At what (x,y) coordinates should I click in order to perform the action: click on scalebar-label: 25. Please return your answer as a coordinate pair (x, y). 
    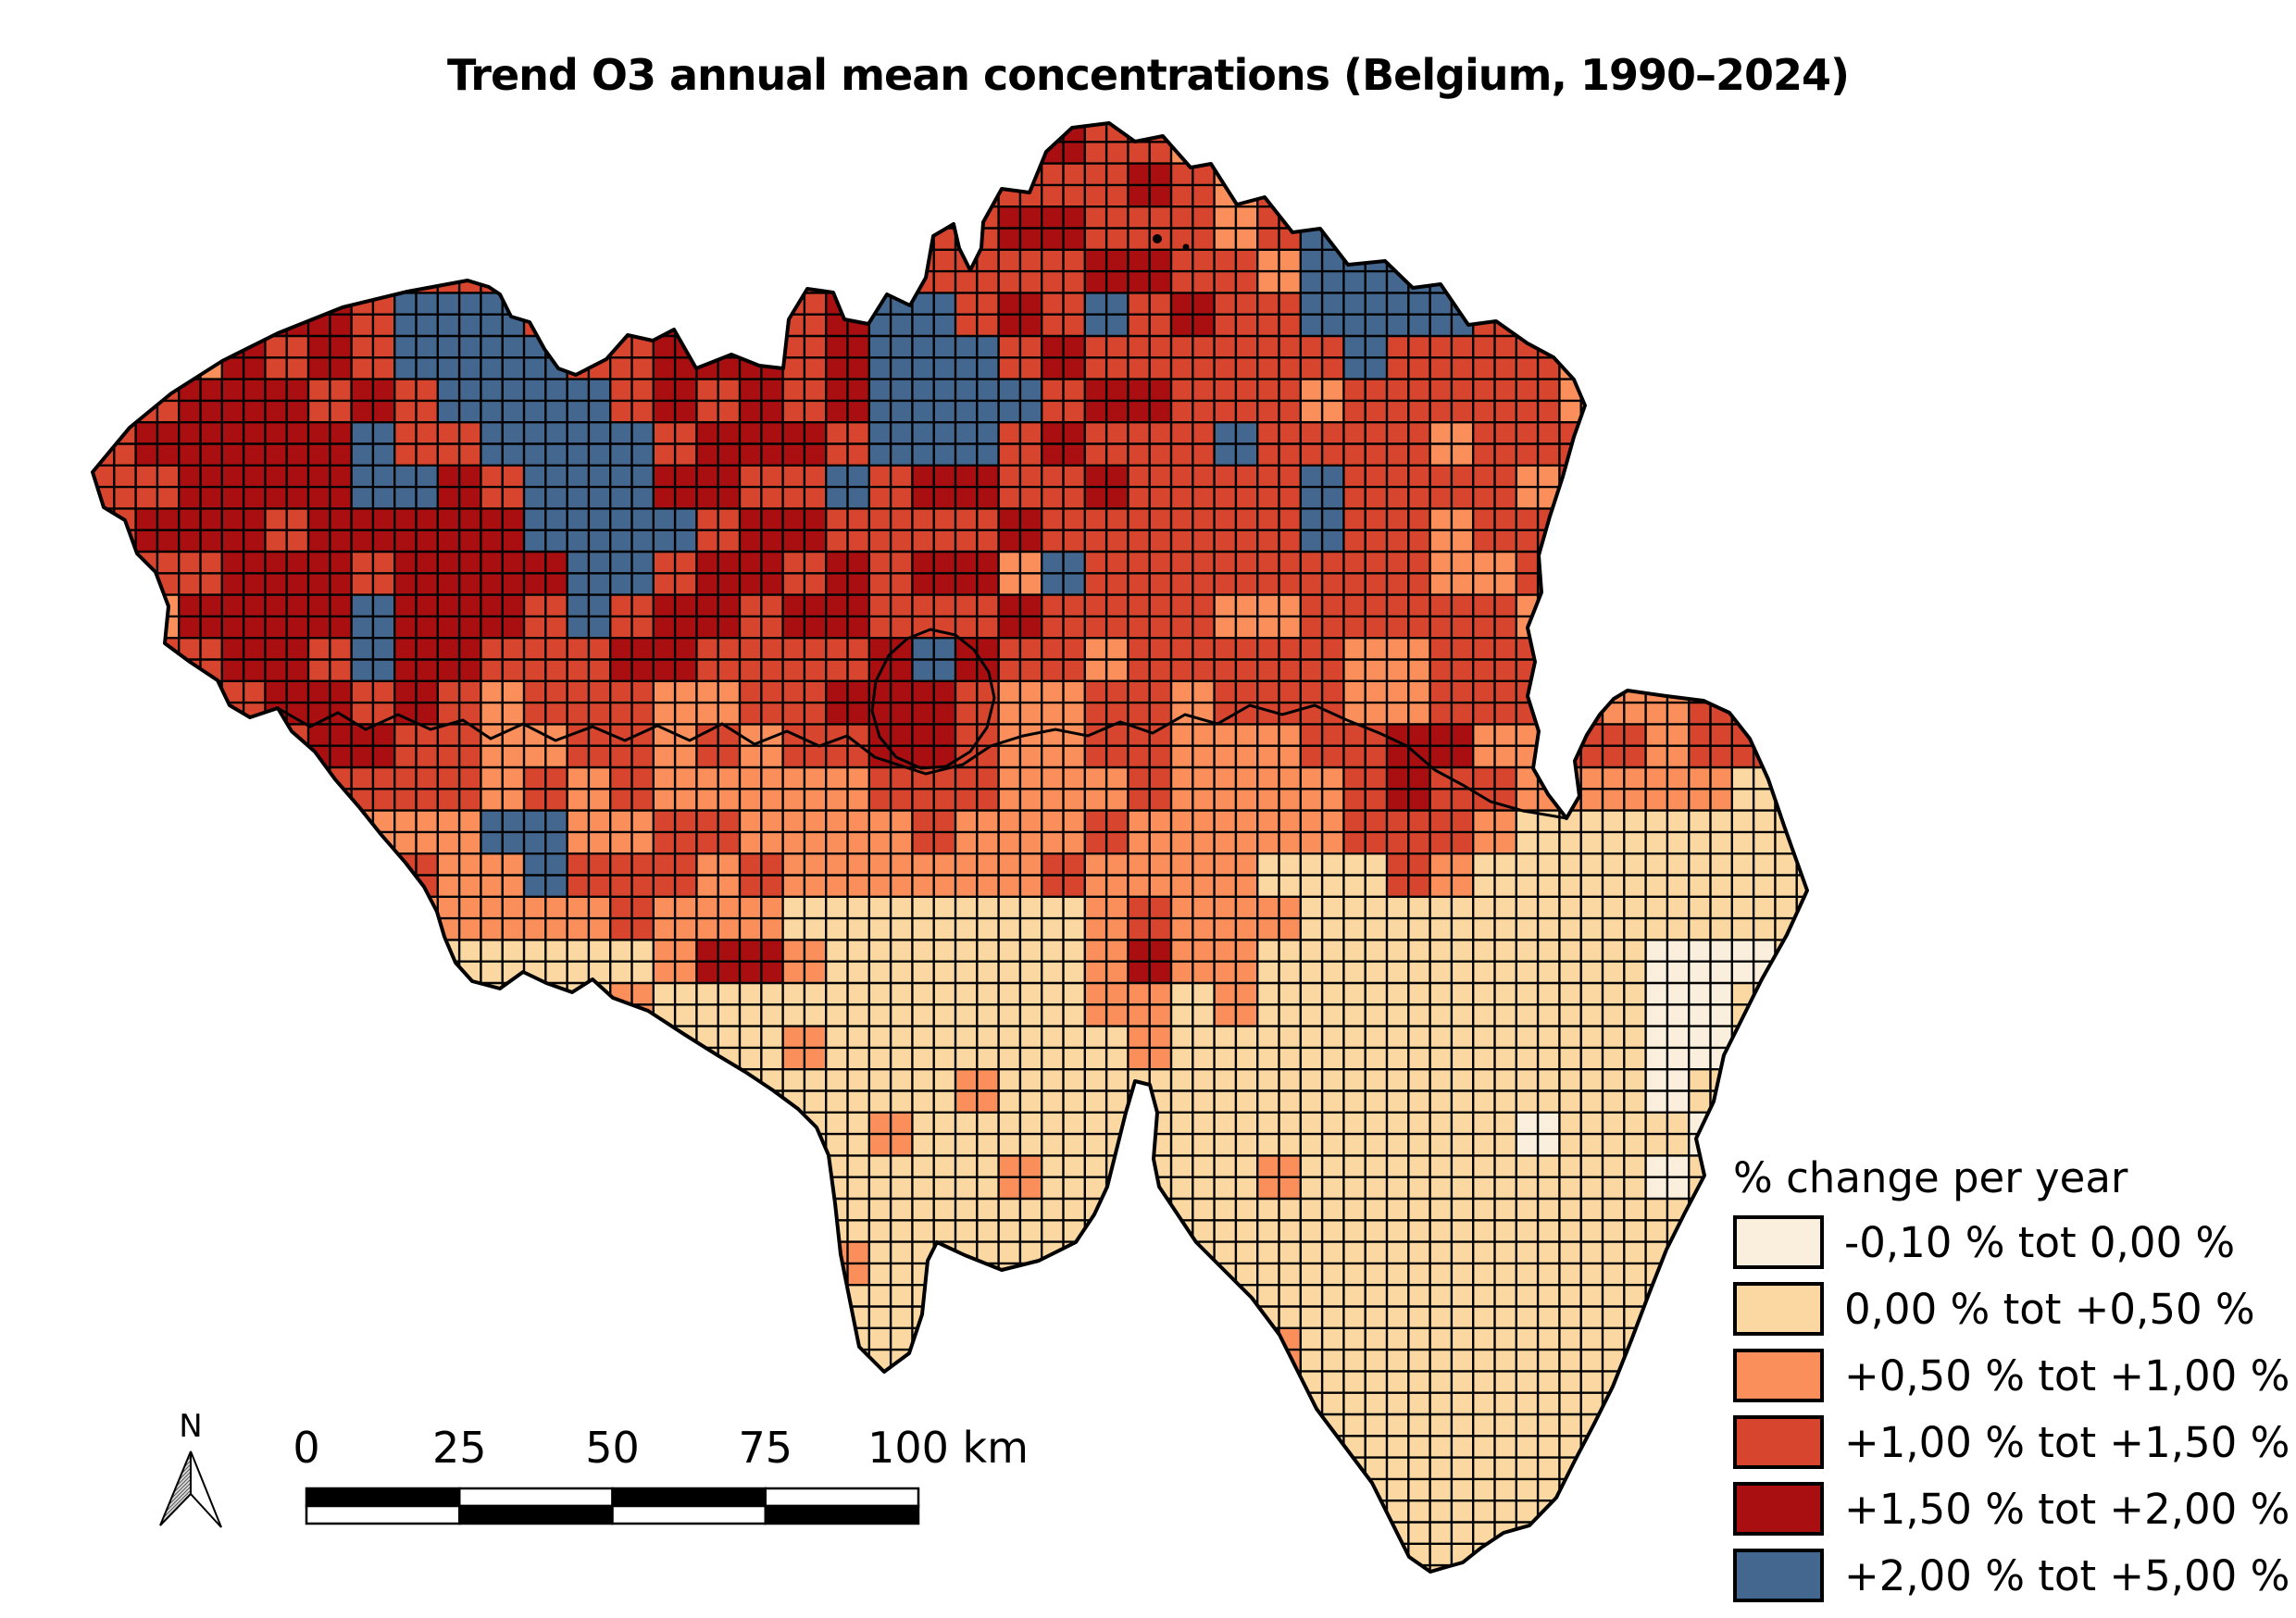
    Looking at the image, I should click on (459, 1448).